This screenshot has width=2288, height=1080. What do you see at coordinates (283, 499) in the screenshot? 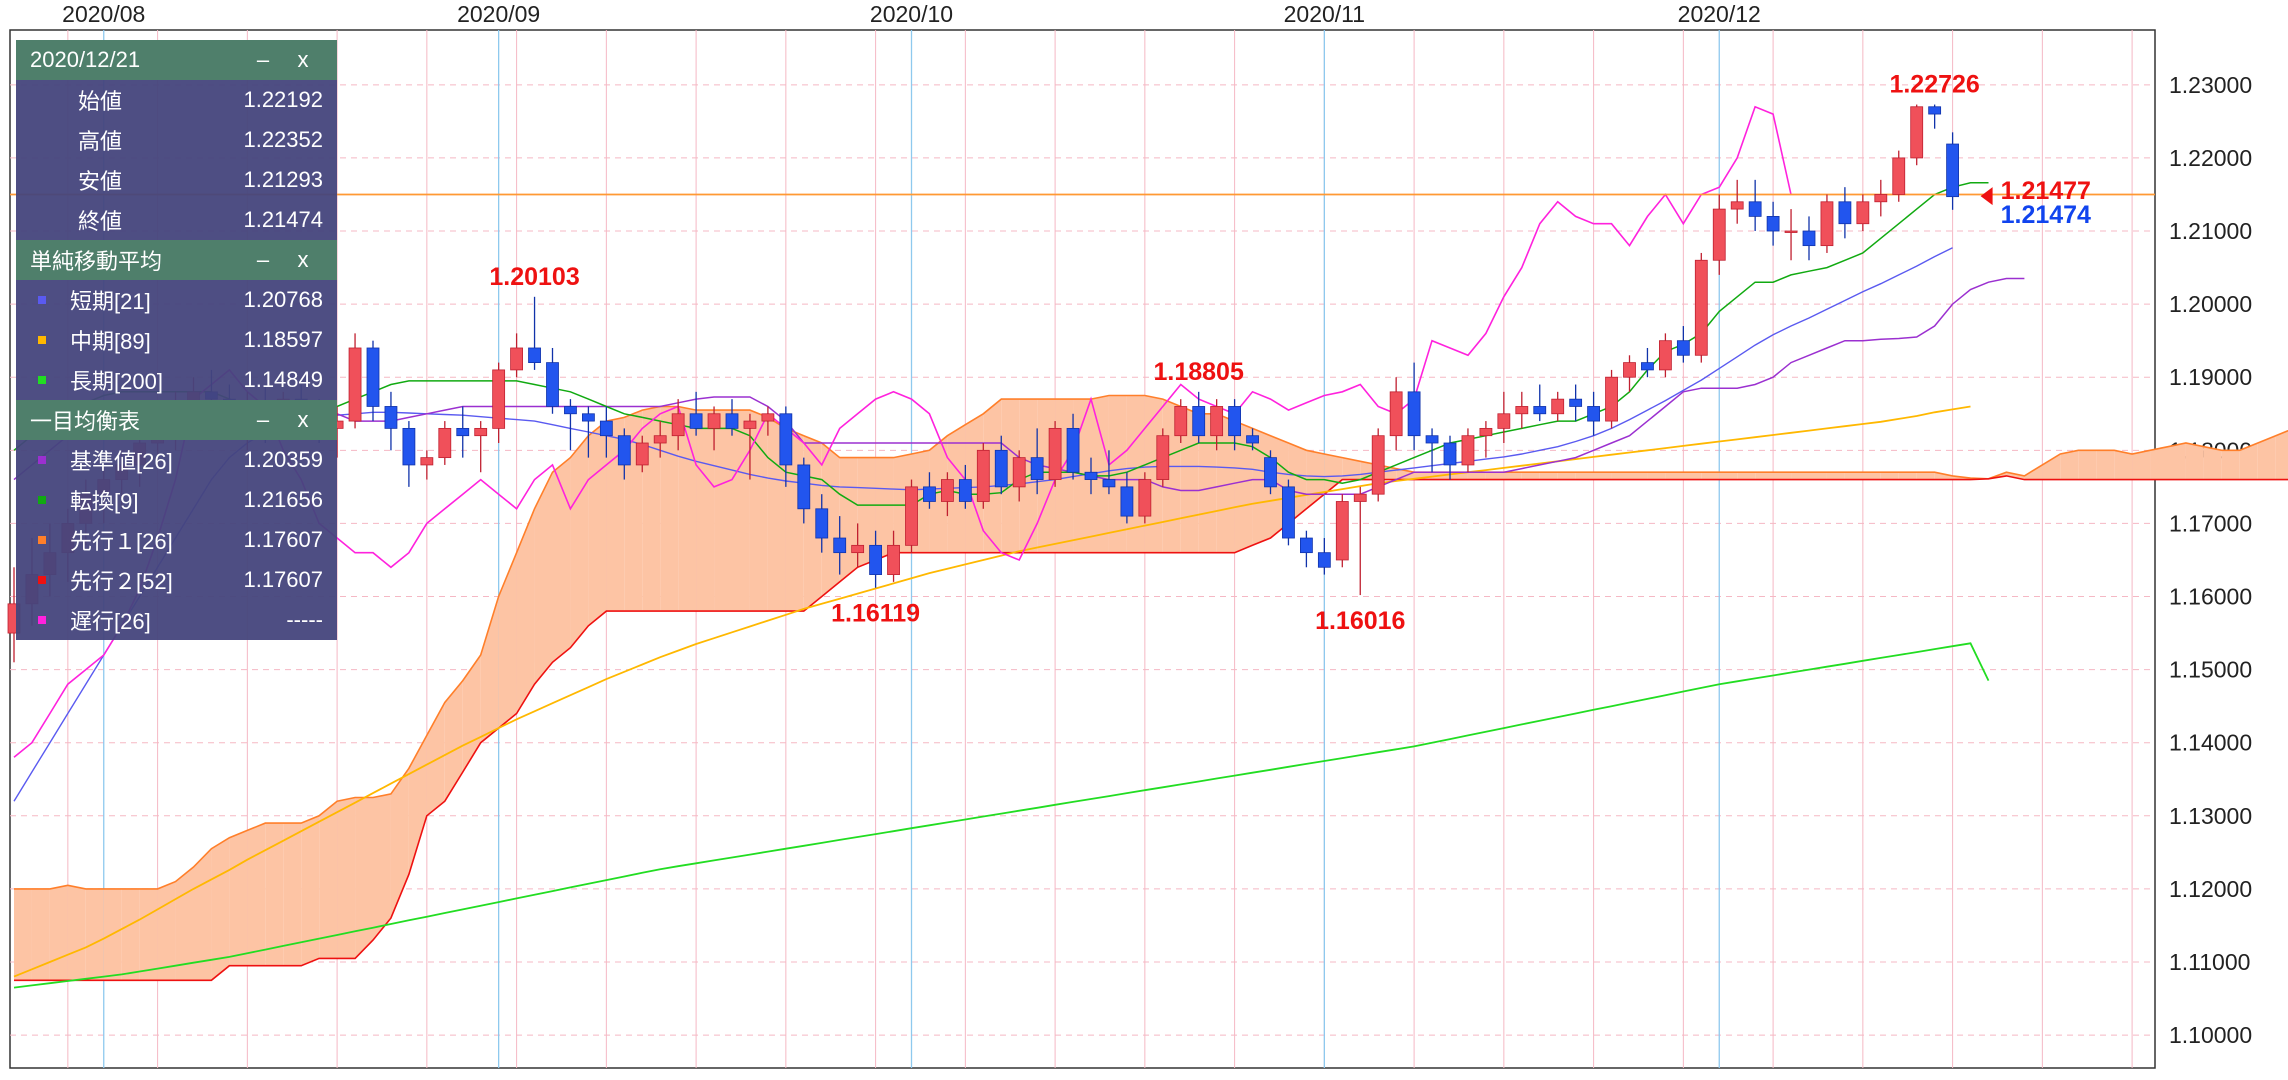
I see `ichimoku-value: 1.21656` at bounding box center [283, 499].